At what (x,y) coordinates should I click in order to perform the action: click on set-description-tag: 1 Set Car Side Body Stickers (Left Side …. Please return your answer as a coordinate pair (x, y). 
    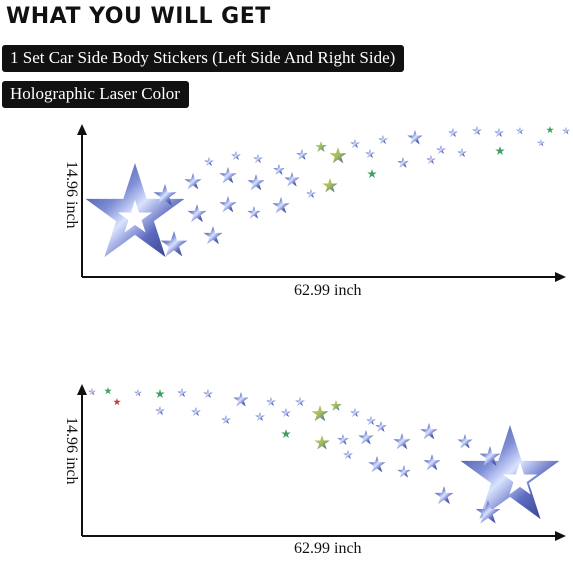
    Looking at the image, I should click on (203, 58).